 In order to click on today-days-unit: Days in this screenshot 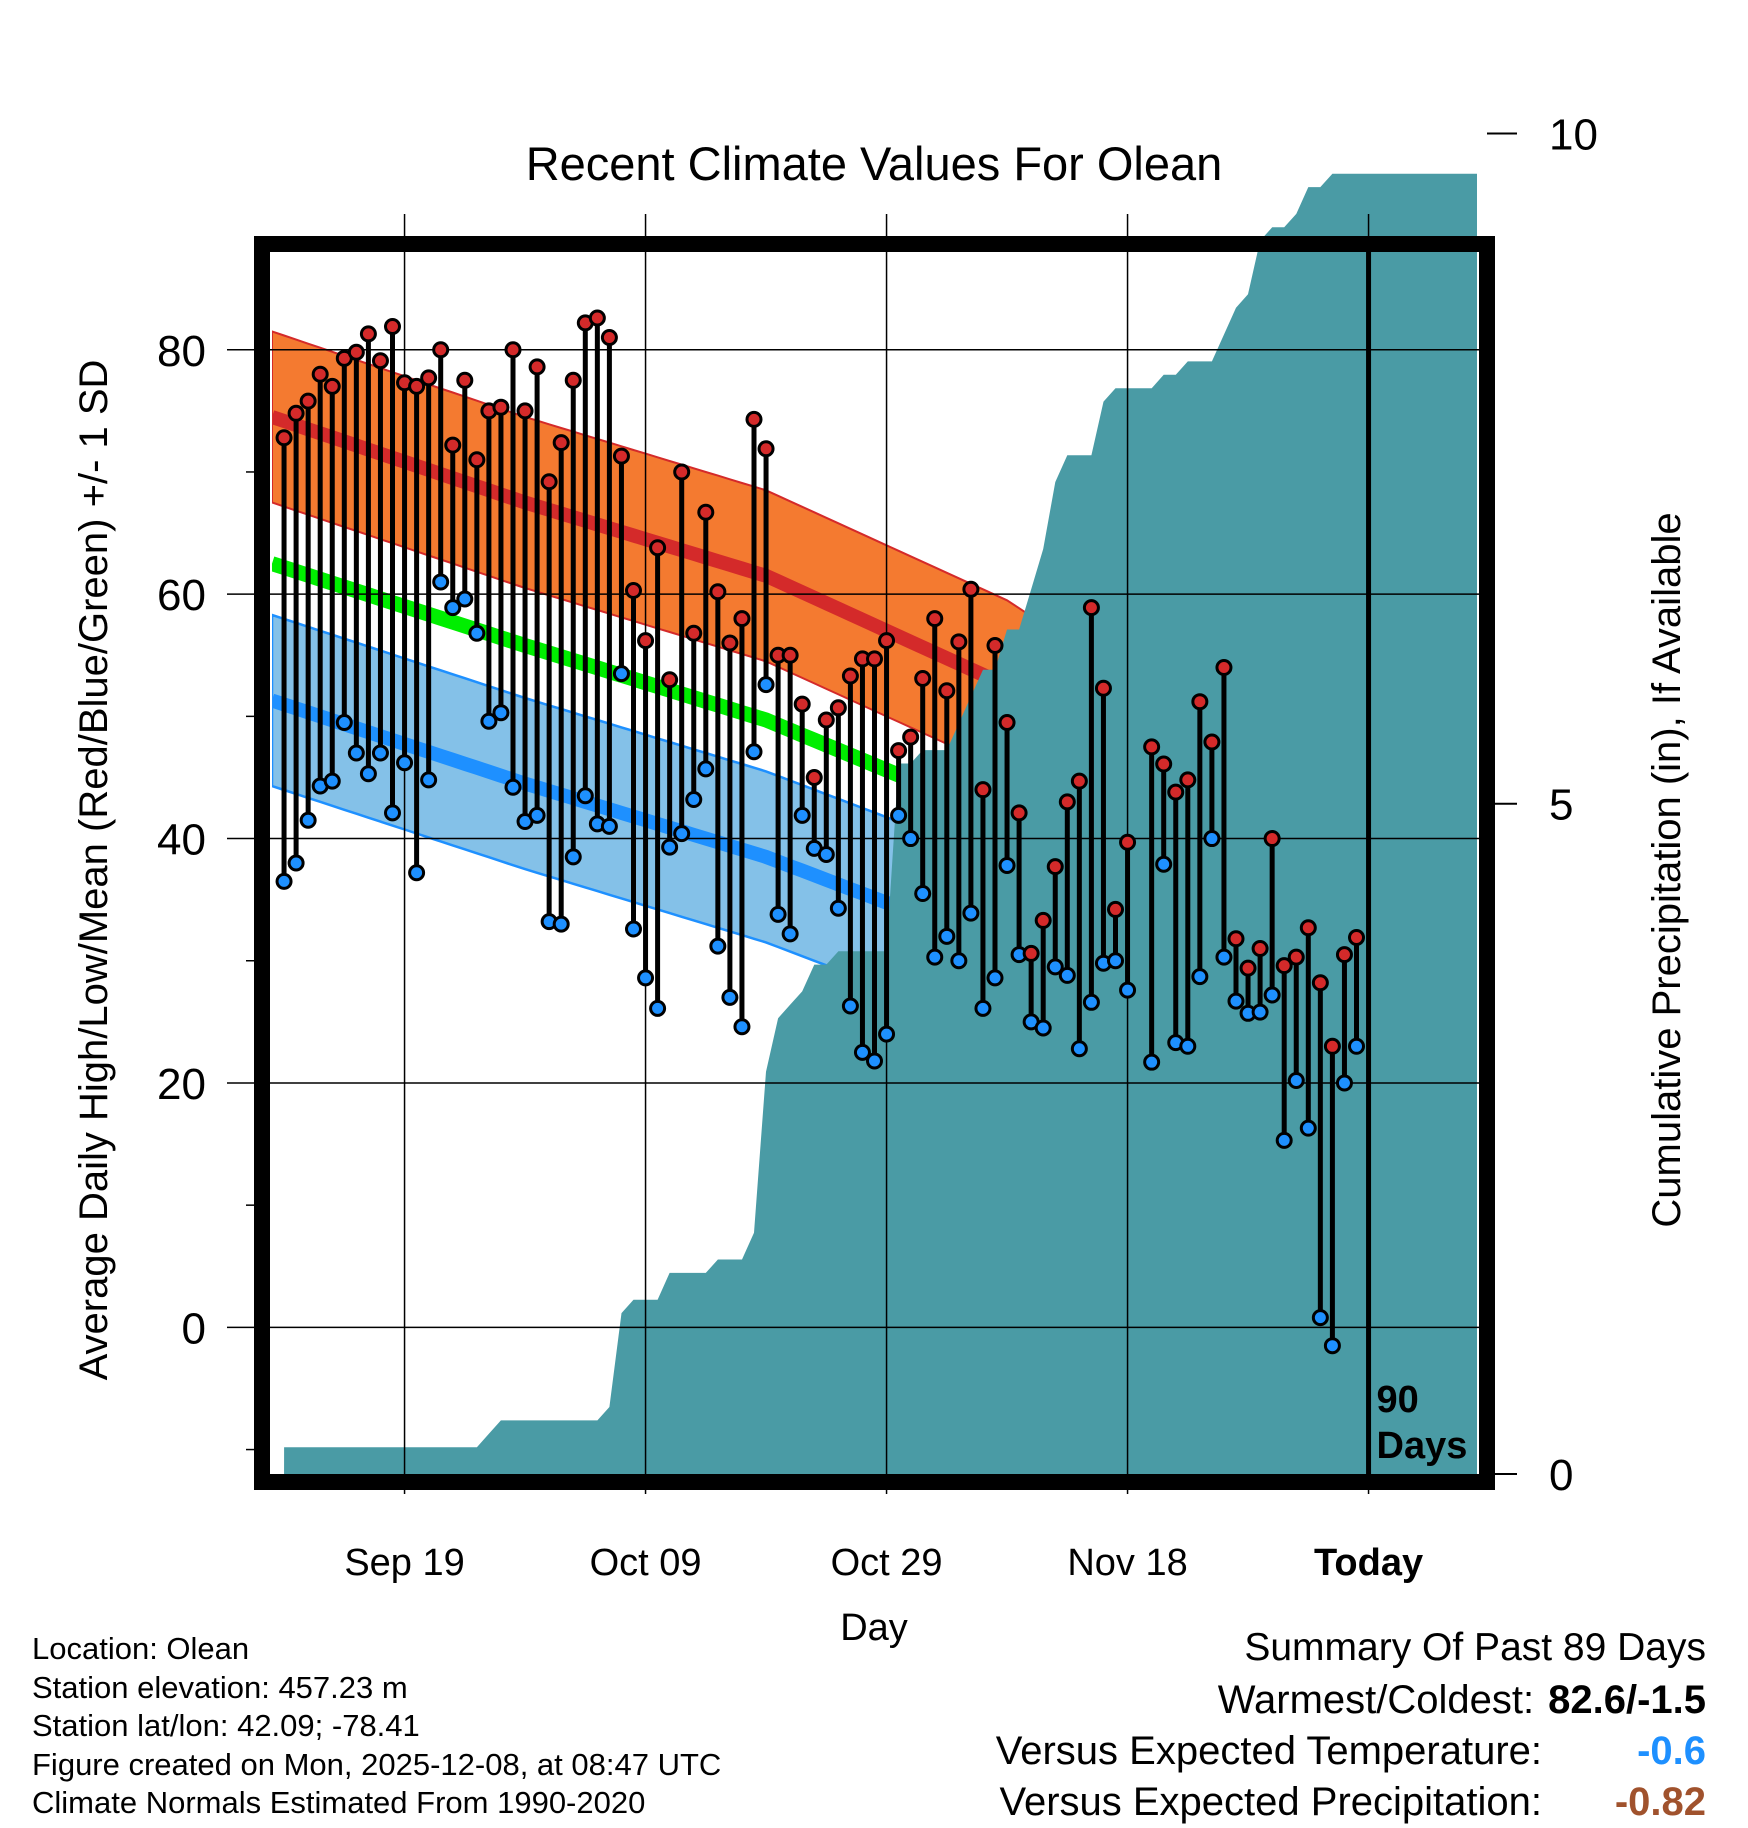, I will do `click(1422, 1446)`.